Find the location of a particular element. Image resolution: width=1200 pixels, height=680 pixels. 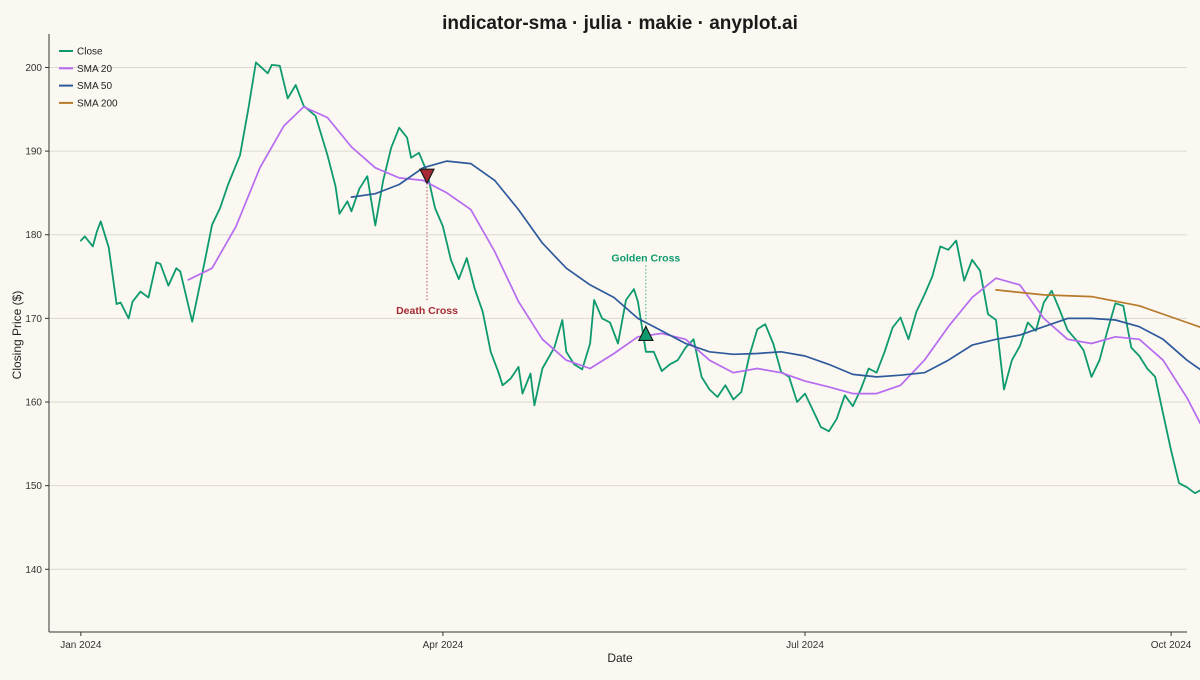

legend-label: SMA 20 is located at coordinates (94, 69).